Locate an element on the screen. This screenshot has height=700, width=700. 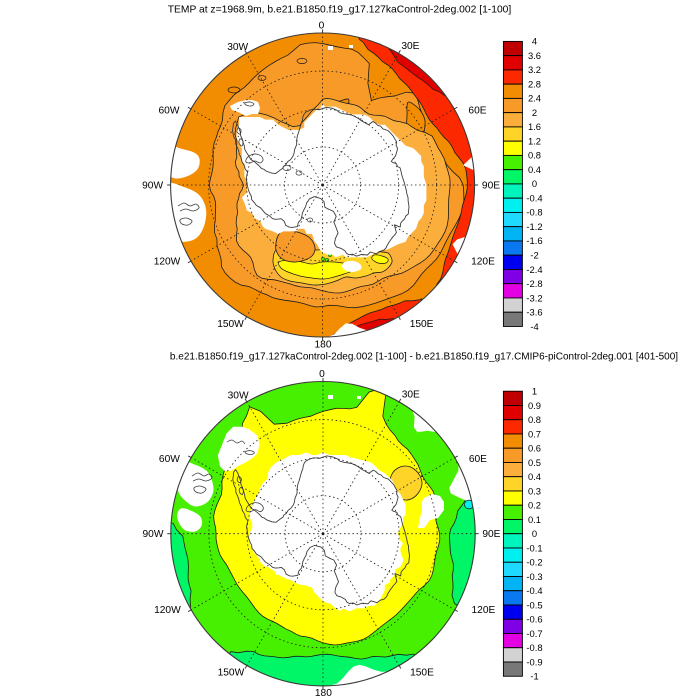
svg-text: -3.6 is located at coordinates (534, 312).